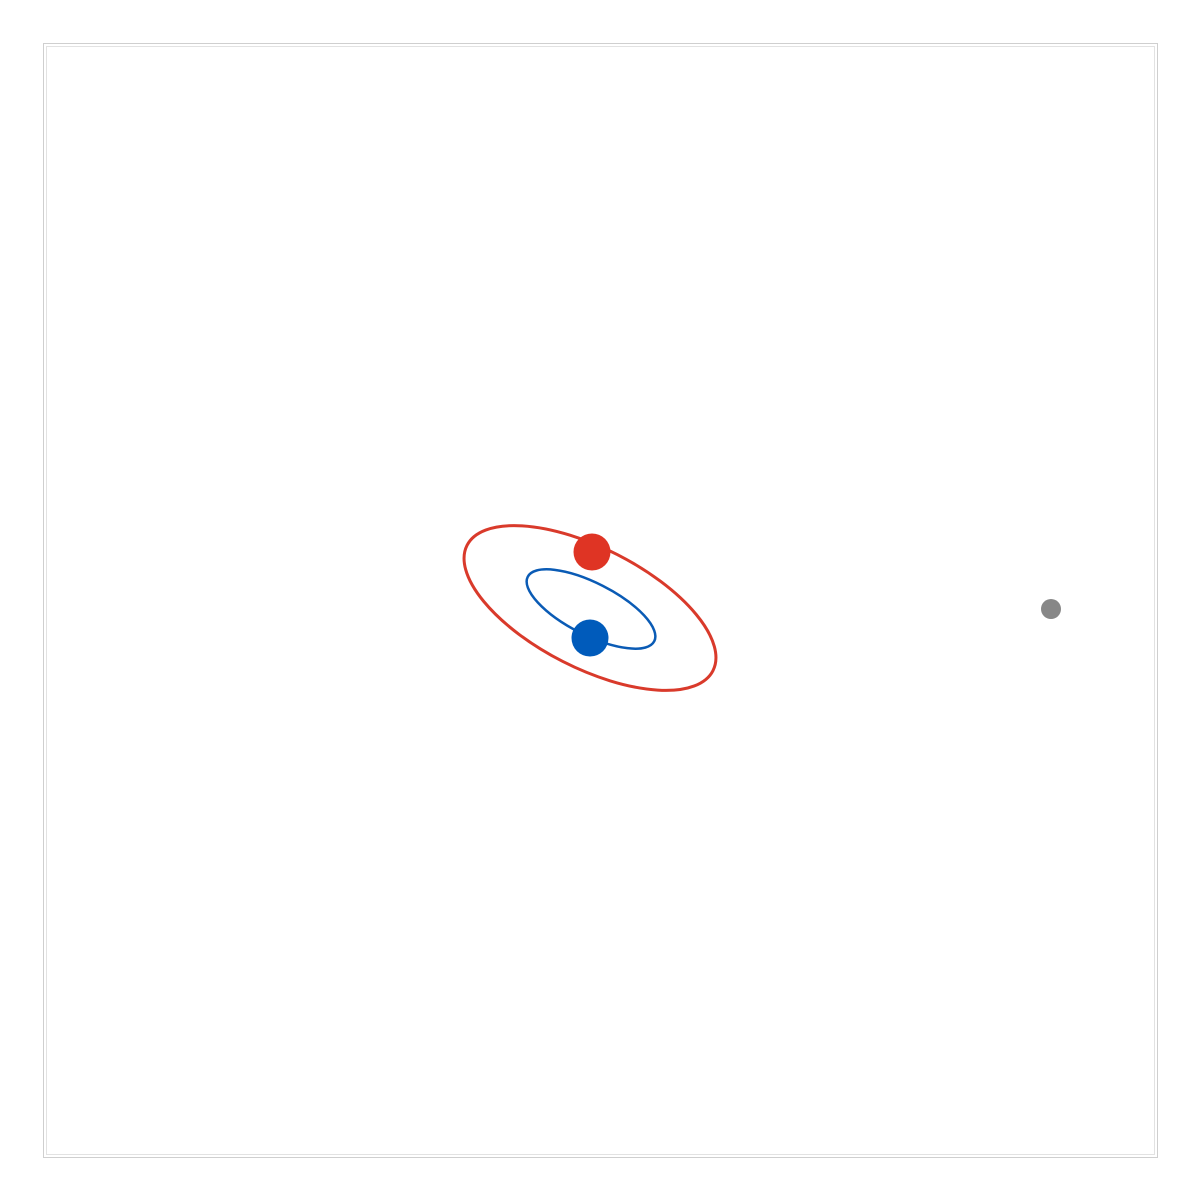  What do you see at coordinates (592, 552) in the screenshot?
I see `red-star` at bounding box center [592, 552].